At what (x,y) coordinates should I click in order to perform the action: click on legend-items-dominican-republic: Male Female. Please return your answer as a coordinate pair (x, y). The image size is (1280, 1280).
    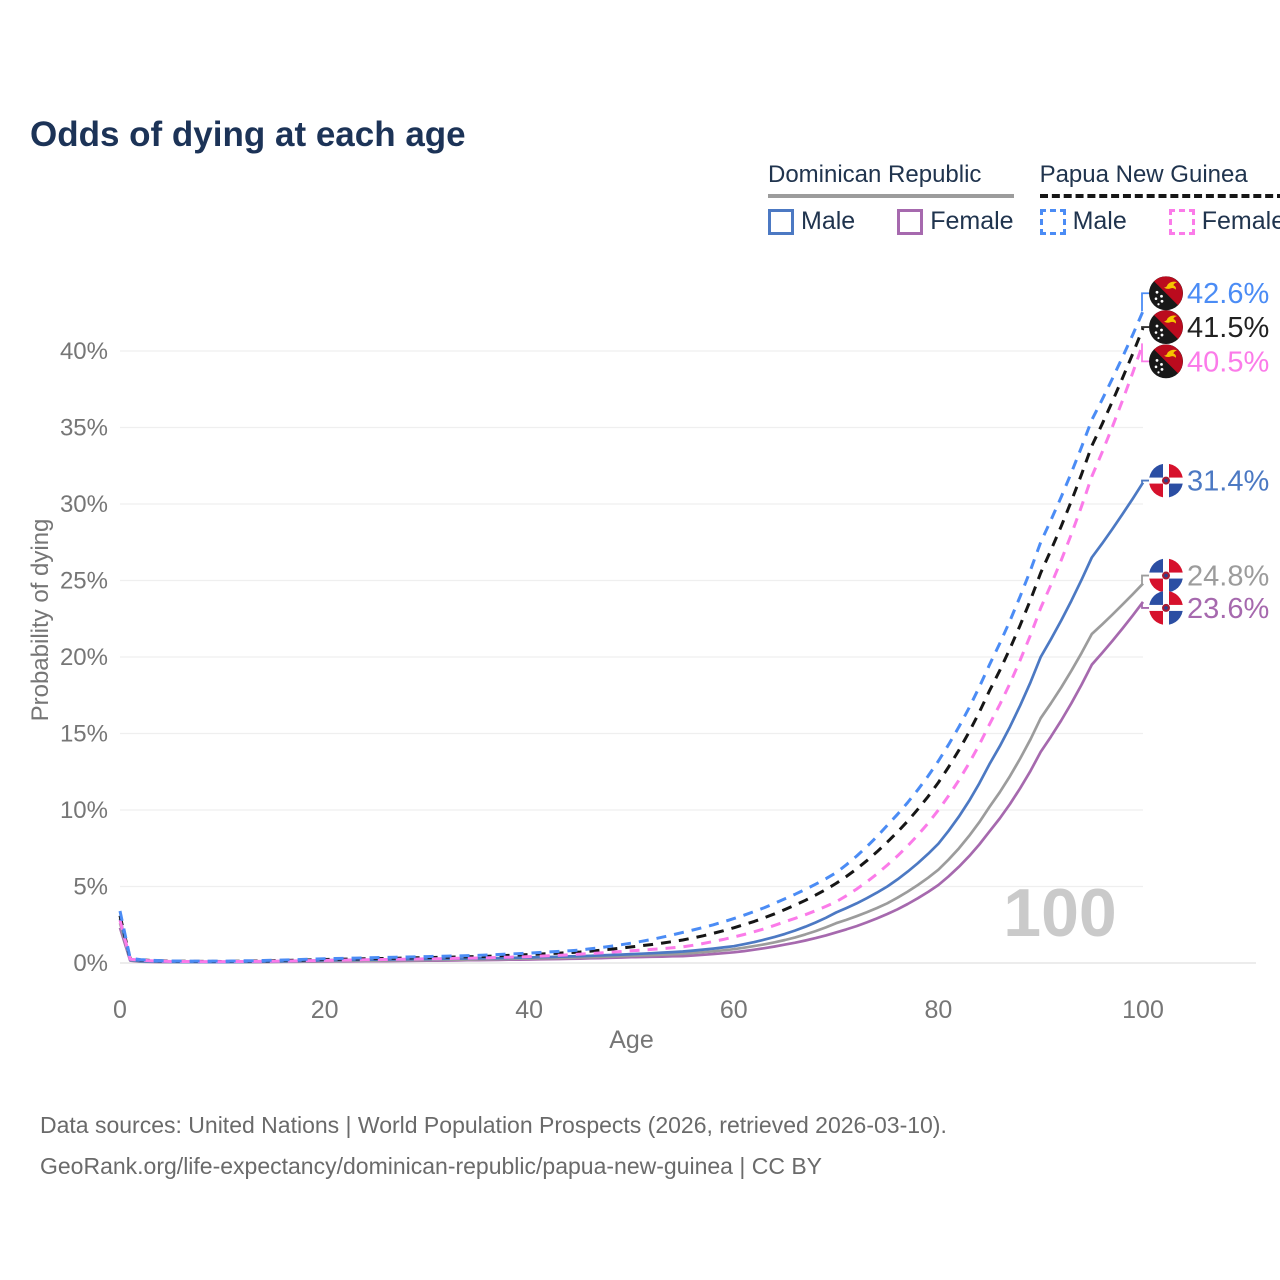
    Looking at the image, I should click on (891, 221).